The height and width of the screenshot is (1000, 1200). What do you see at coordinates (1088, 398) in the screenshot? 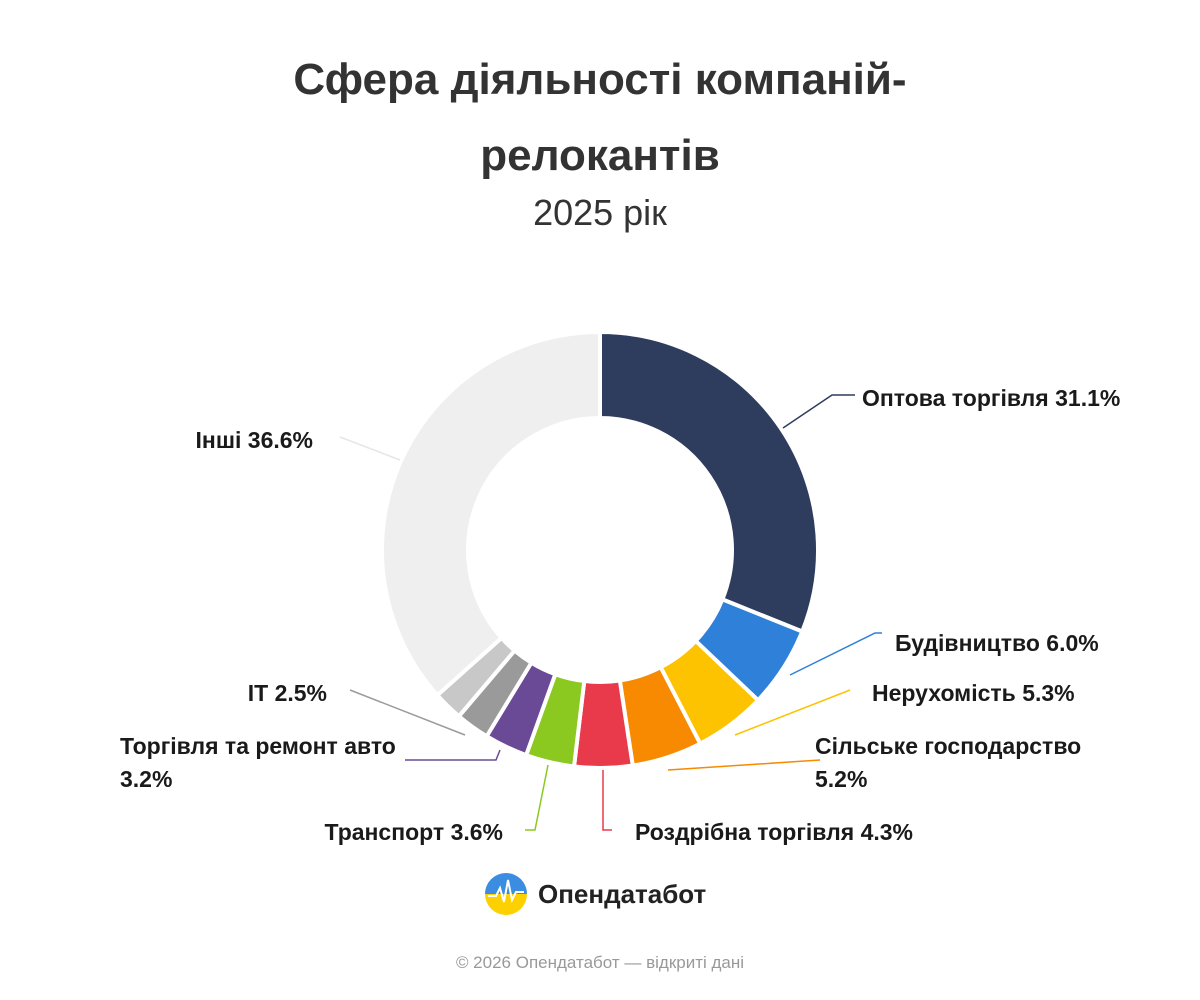
I see `label-value: 31.1%` at bounding box center [1088, 398].